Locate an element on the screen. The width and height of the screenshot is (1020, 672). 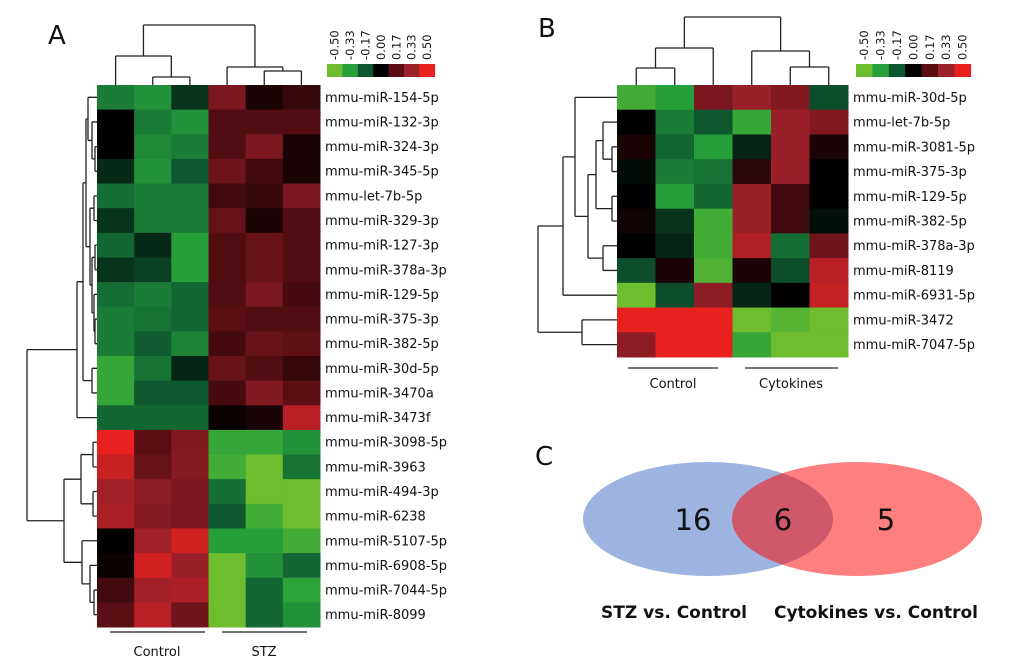
legend-tick: -0.33 is located at coordinates (881, 45).